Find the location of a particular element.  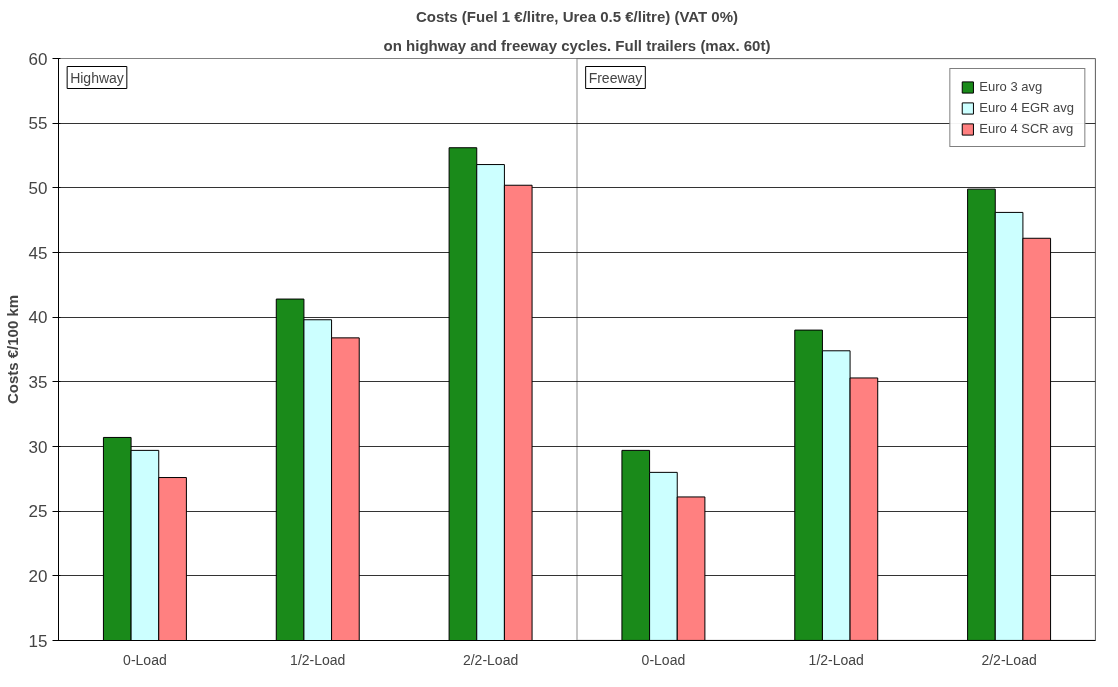

legend-label: Euro 3 avg is located at coordinates (1011, 86).